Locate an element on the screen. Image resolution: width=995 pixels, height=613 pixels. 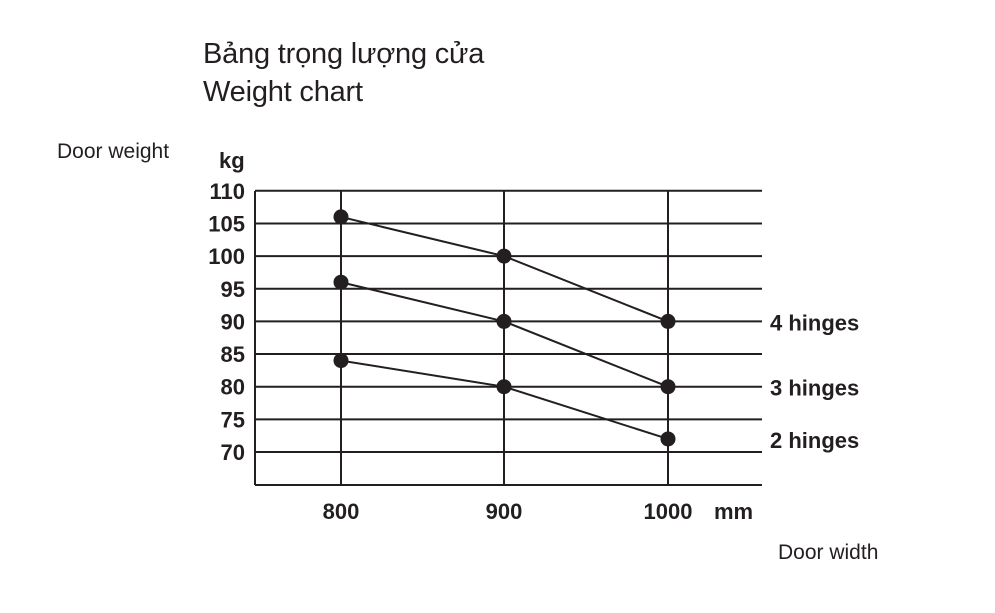
x-unit-label: mm is located at coordinates (733, 511).